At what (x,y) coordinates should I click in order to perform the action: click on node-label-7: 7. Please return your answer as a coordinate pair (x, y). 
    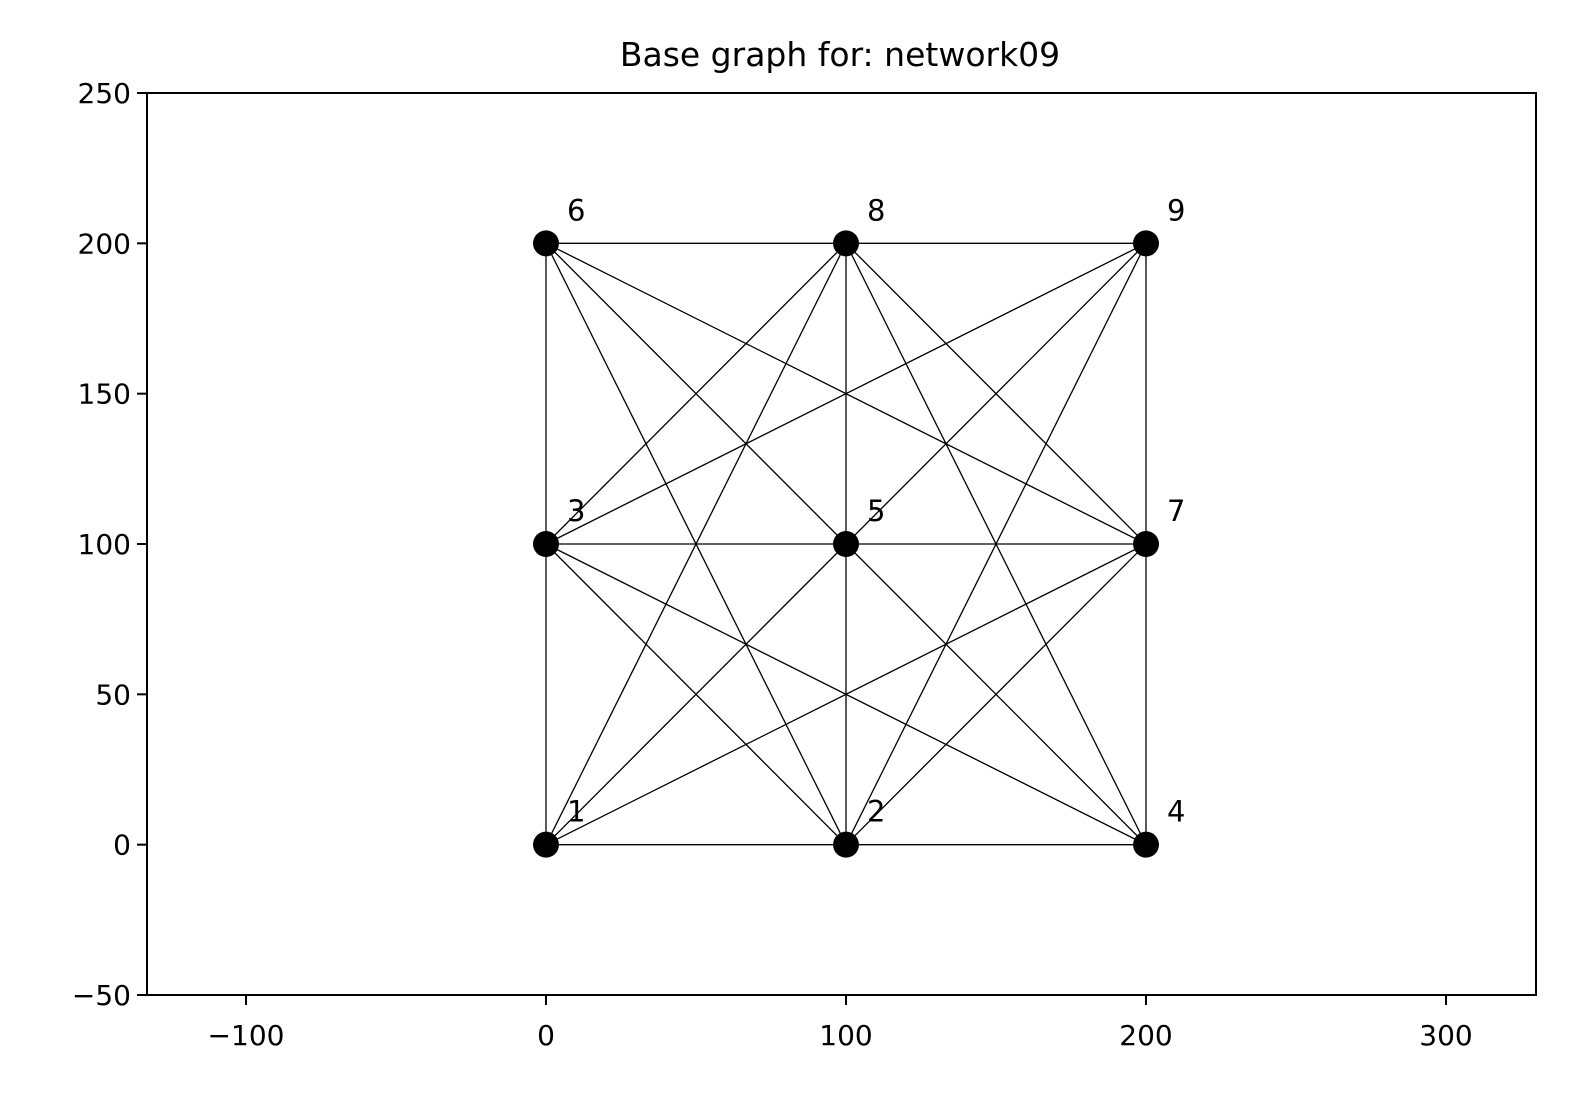
    Looking at the image, I should click on (1176, 511).